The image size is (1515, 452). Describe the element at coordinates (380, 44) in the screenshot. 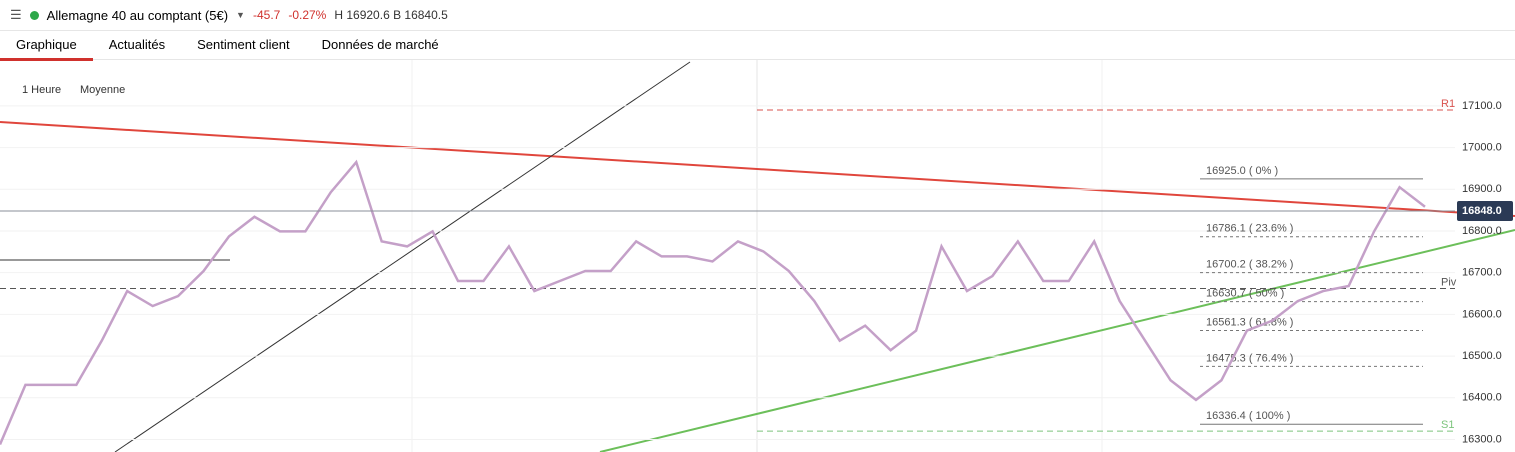

I see `tab: Données de marché` at that location.